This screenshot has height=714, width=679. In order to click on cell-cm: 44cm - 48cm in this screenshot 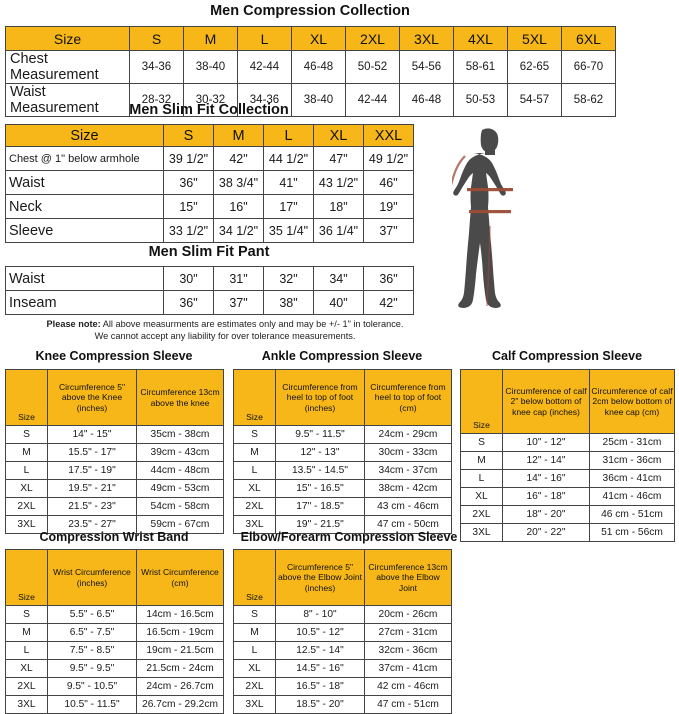, I will do `click(180, 470)`.